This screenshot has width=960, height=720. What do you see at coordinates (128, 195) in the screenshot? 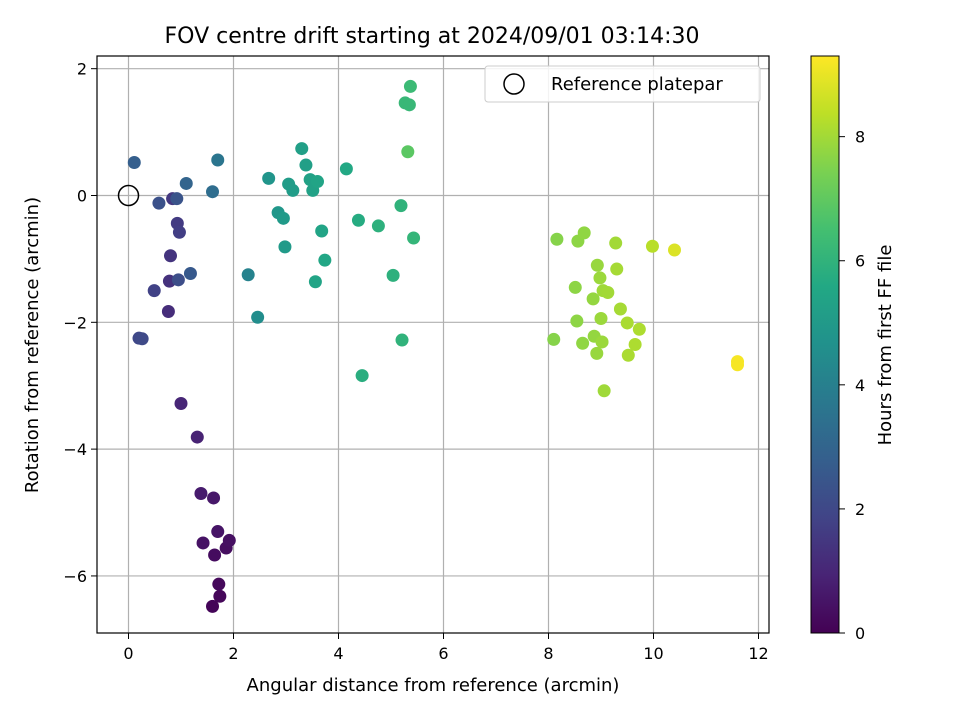
I see `reference-platepar-marker` at bounding box center [128, 195].